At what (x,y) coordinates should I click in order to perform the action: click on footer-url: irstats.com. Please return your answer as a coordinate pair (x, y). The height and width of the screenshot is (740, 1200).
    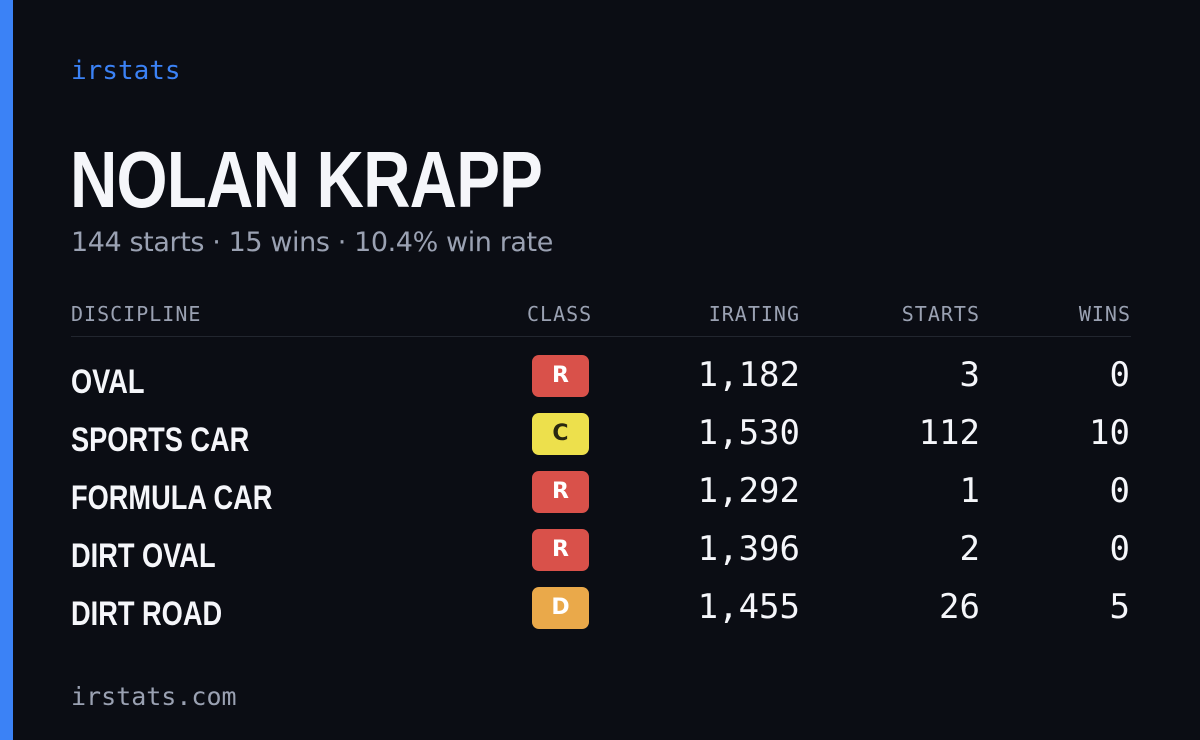
    Looking at the image, I should click on (154, 696).